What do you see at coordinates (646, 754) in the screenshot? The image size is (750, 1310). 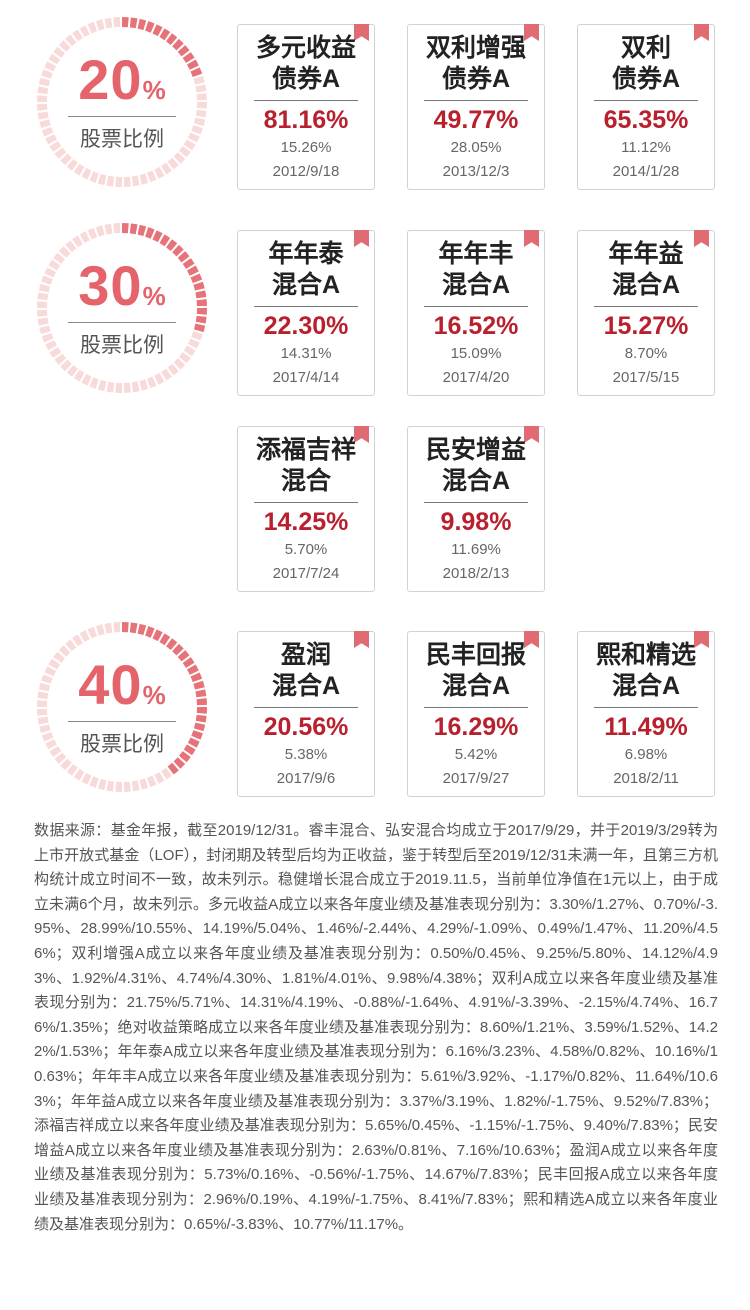 I see `benchmark-return: 6.98%` at bounding box center [646, 754].